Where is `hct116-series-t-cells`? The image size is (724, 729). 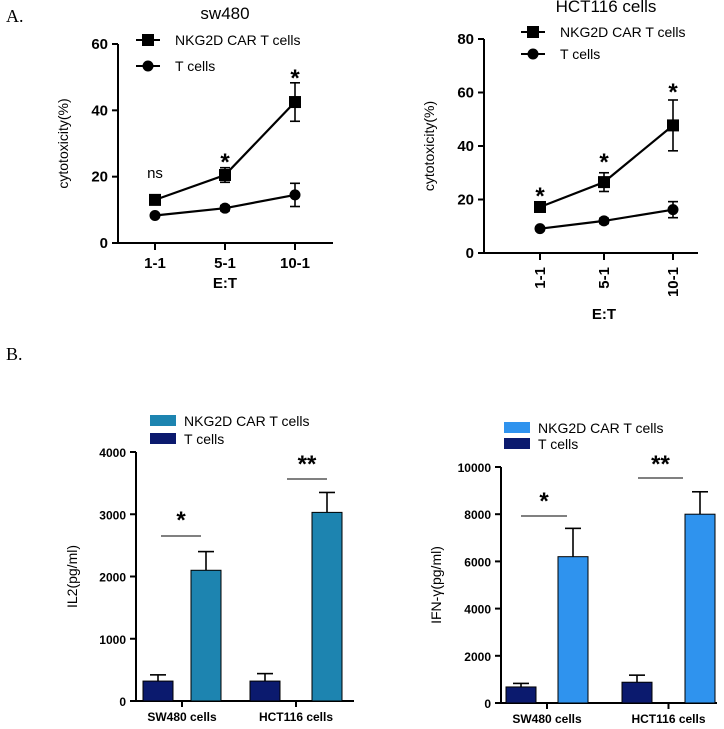
hct116-series-t-cells is located at coordinates (606, 217).